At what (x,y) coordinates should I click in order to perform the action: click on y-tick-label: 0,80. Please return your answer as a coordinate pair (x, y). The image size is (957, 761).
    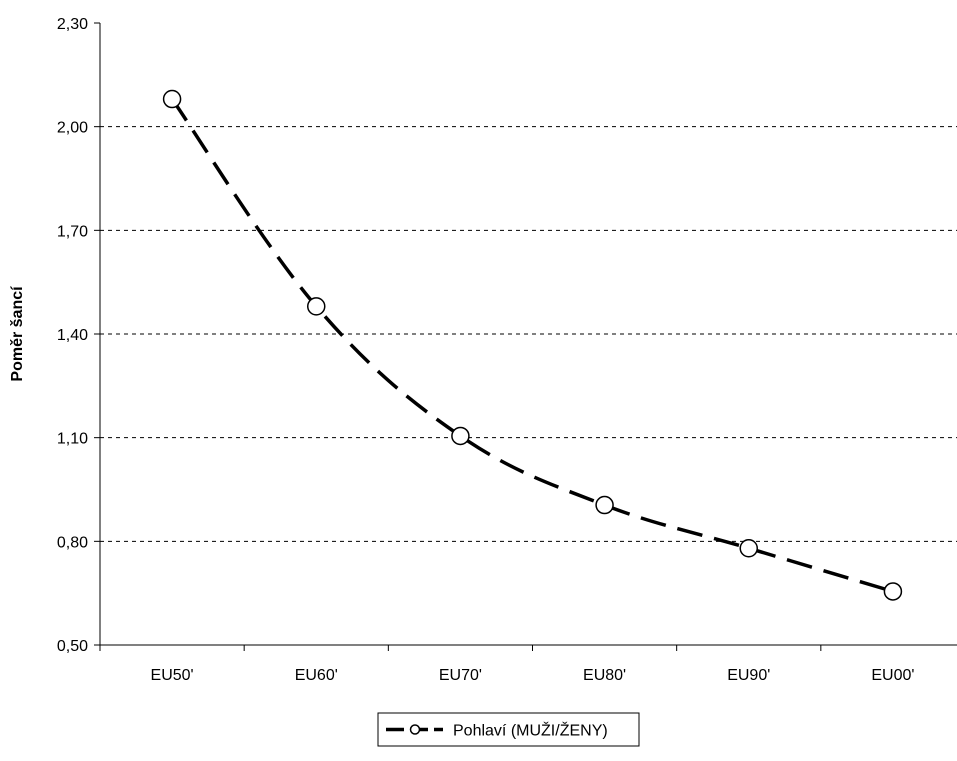
    Looking at the image, I should click on (72, 542).